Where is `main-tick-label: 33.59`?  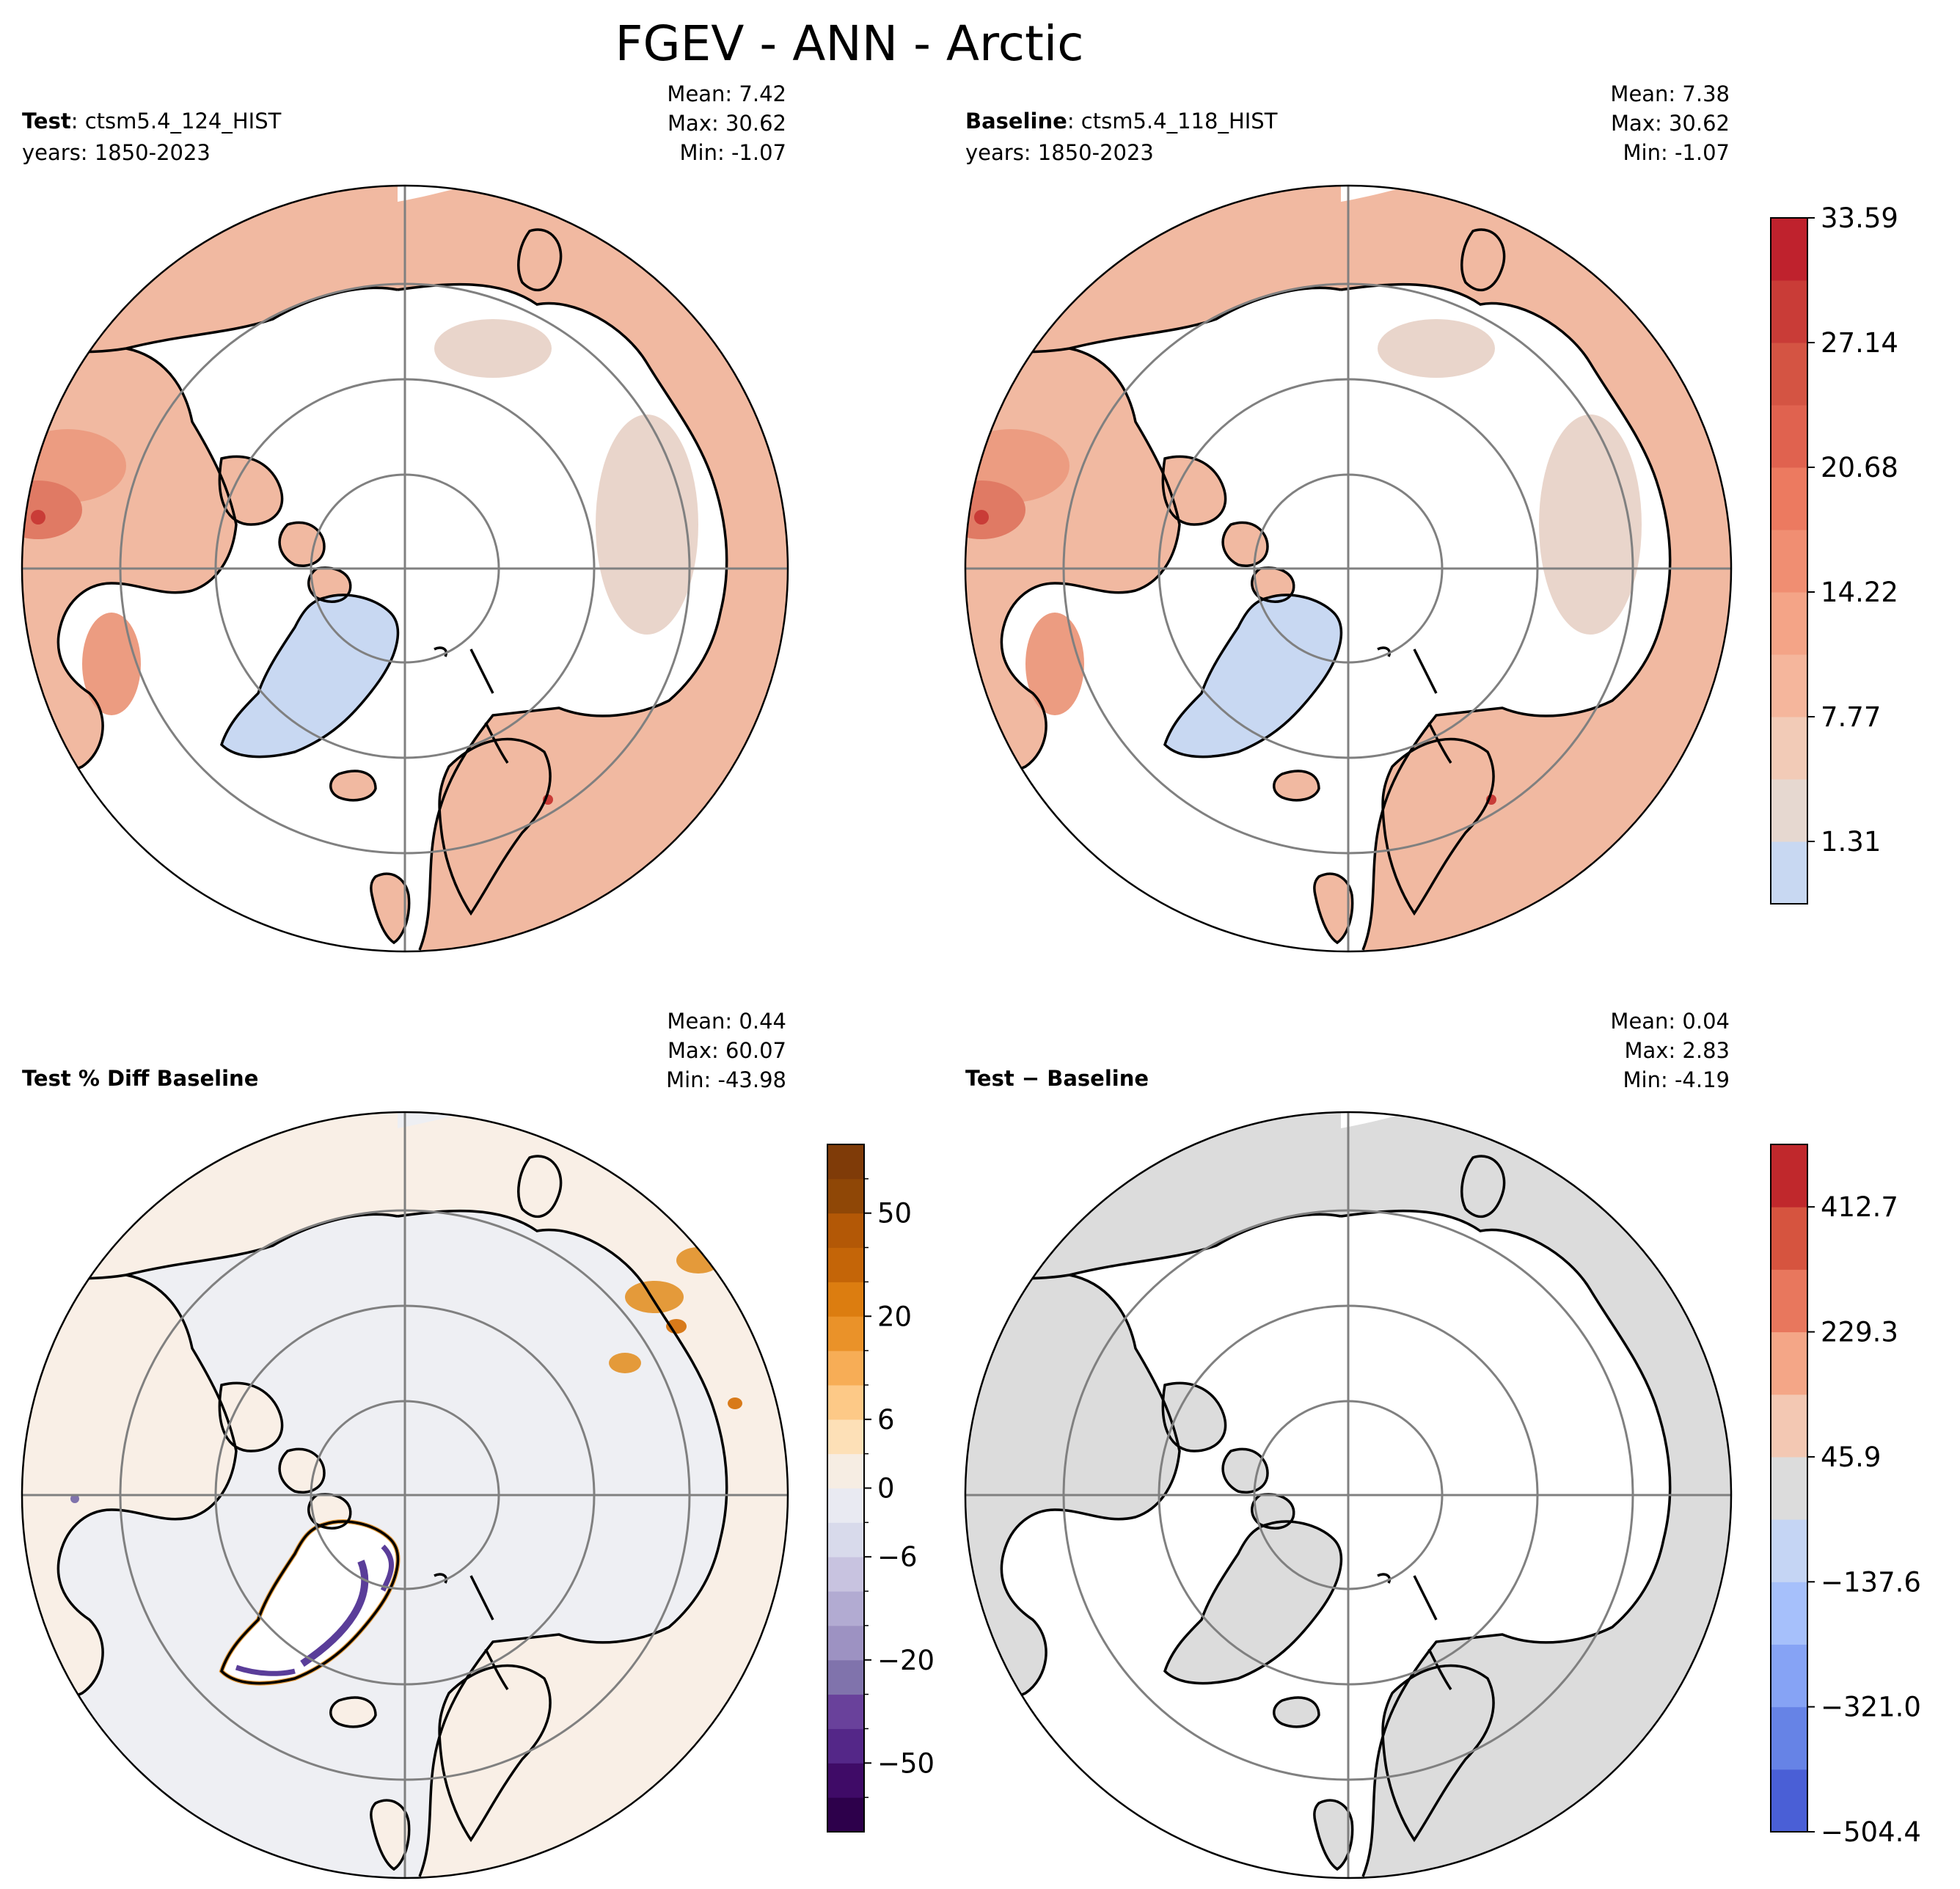 main-tick-label: 33.59 is located at coordinates (1859, 218).